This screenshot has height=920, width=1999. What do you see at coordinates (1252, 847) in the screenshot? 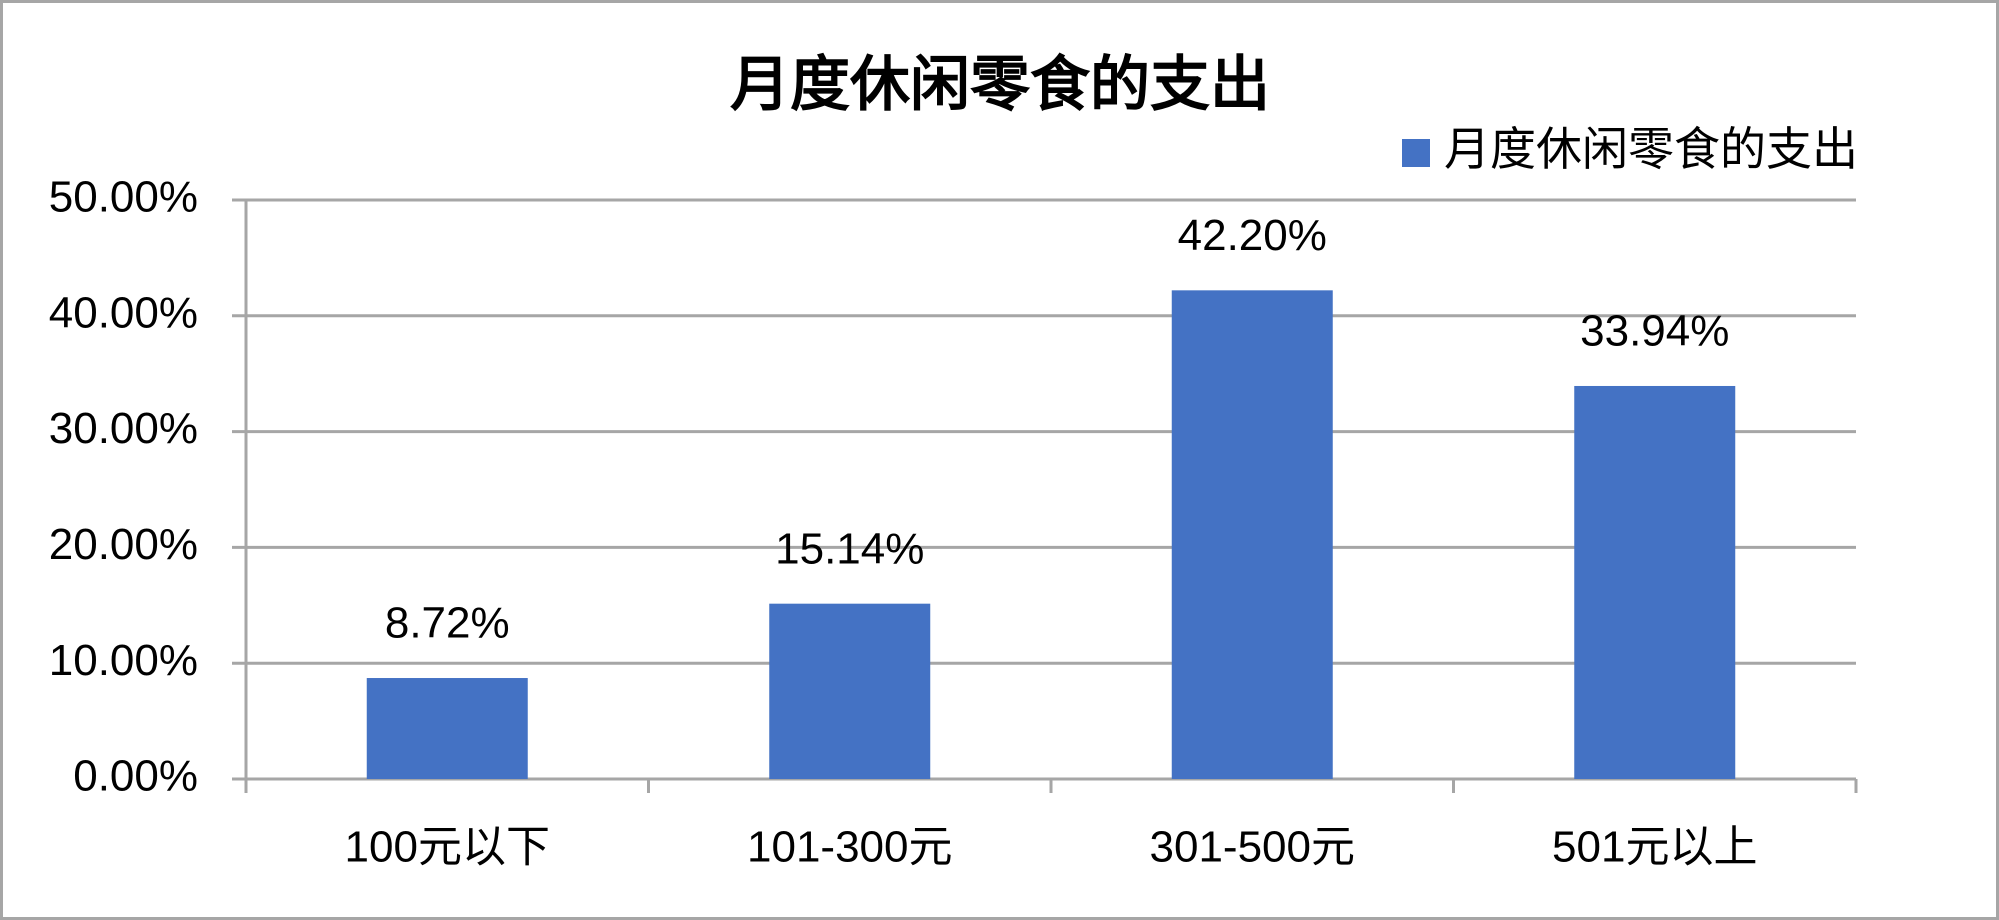
I see `x-tick-label: 301-500元` at bounding box center [1252, 847].